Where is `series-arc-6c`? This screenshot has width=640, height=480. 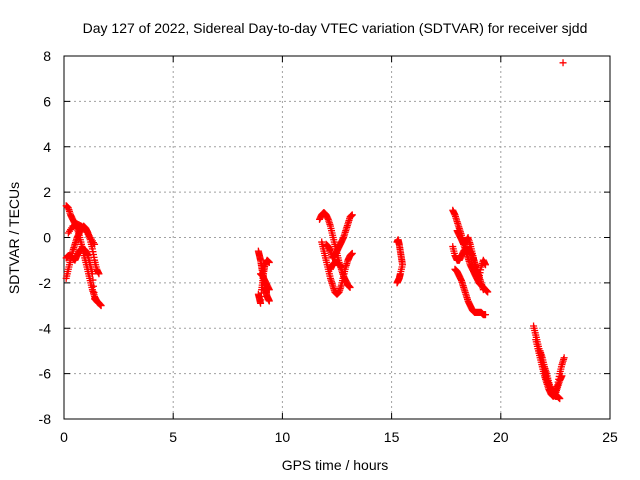 series-arc-6c is located at coordinates (552, 372).